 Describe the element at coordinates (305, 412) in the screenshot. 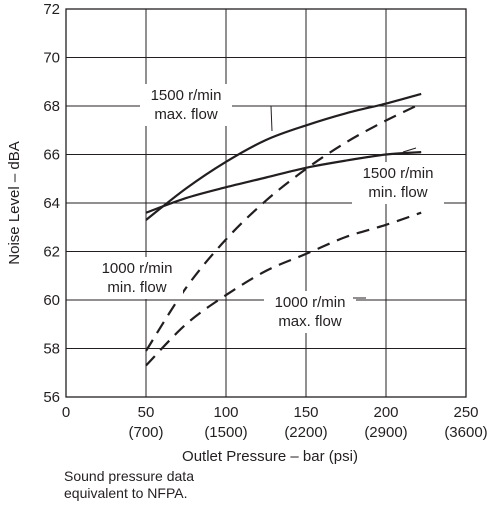

I see `x-tick-label: 150` at that location.